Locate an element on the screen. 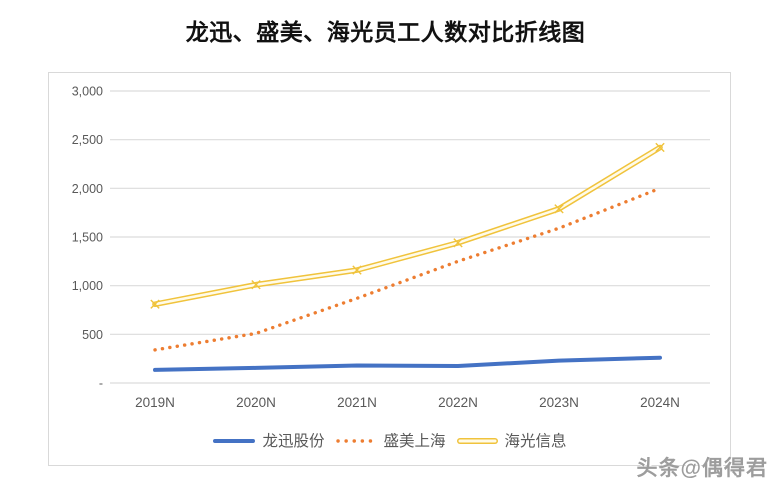 This screenshot has height=486, width=771. svg-text: 2020N is located at coordinates (256, 402).